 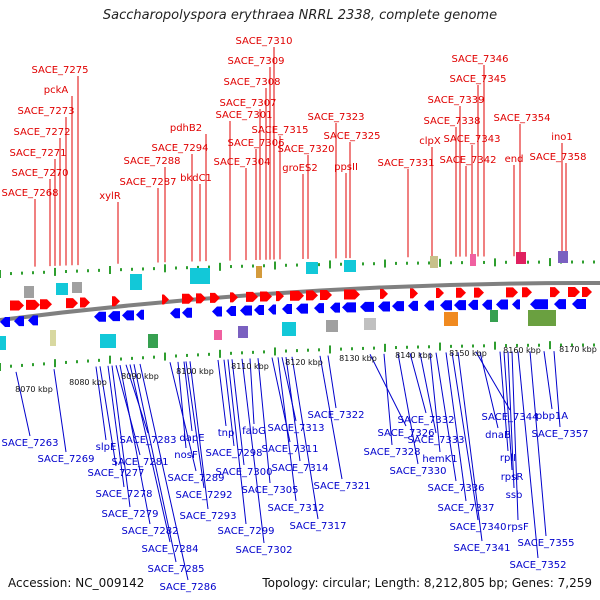 I want to click on reverse-gene-label: SACE_7333, so click(x=436, y=440).